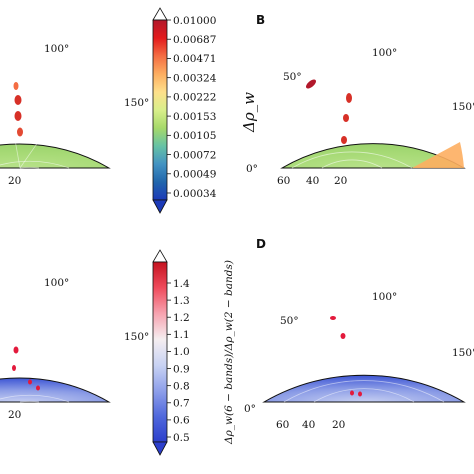 This screenshot has height=474, width=474. I want to click on colorbar-bottom-min-extension, so click(160, 448).